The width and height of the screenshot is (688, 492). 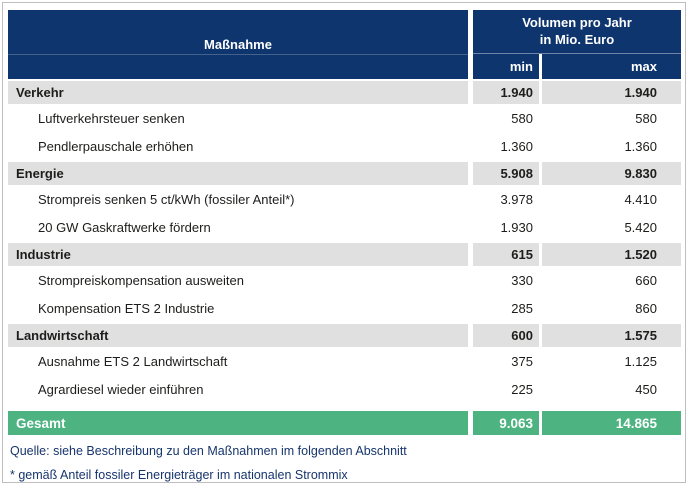 I want to click on item-max-value: 1.125, so click(x=640, y=361).